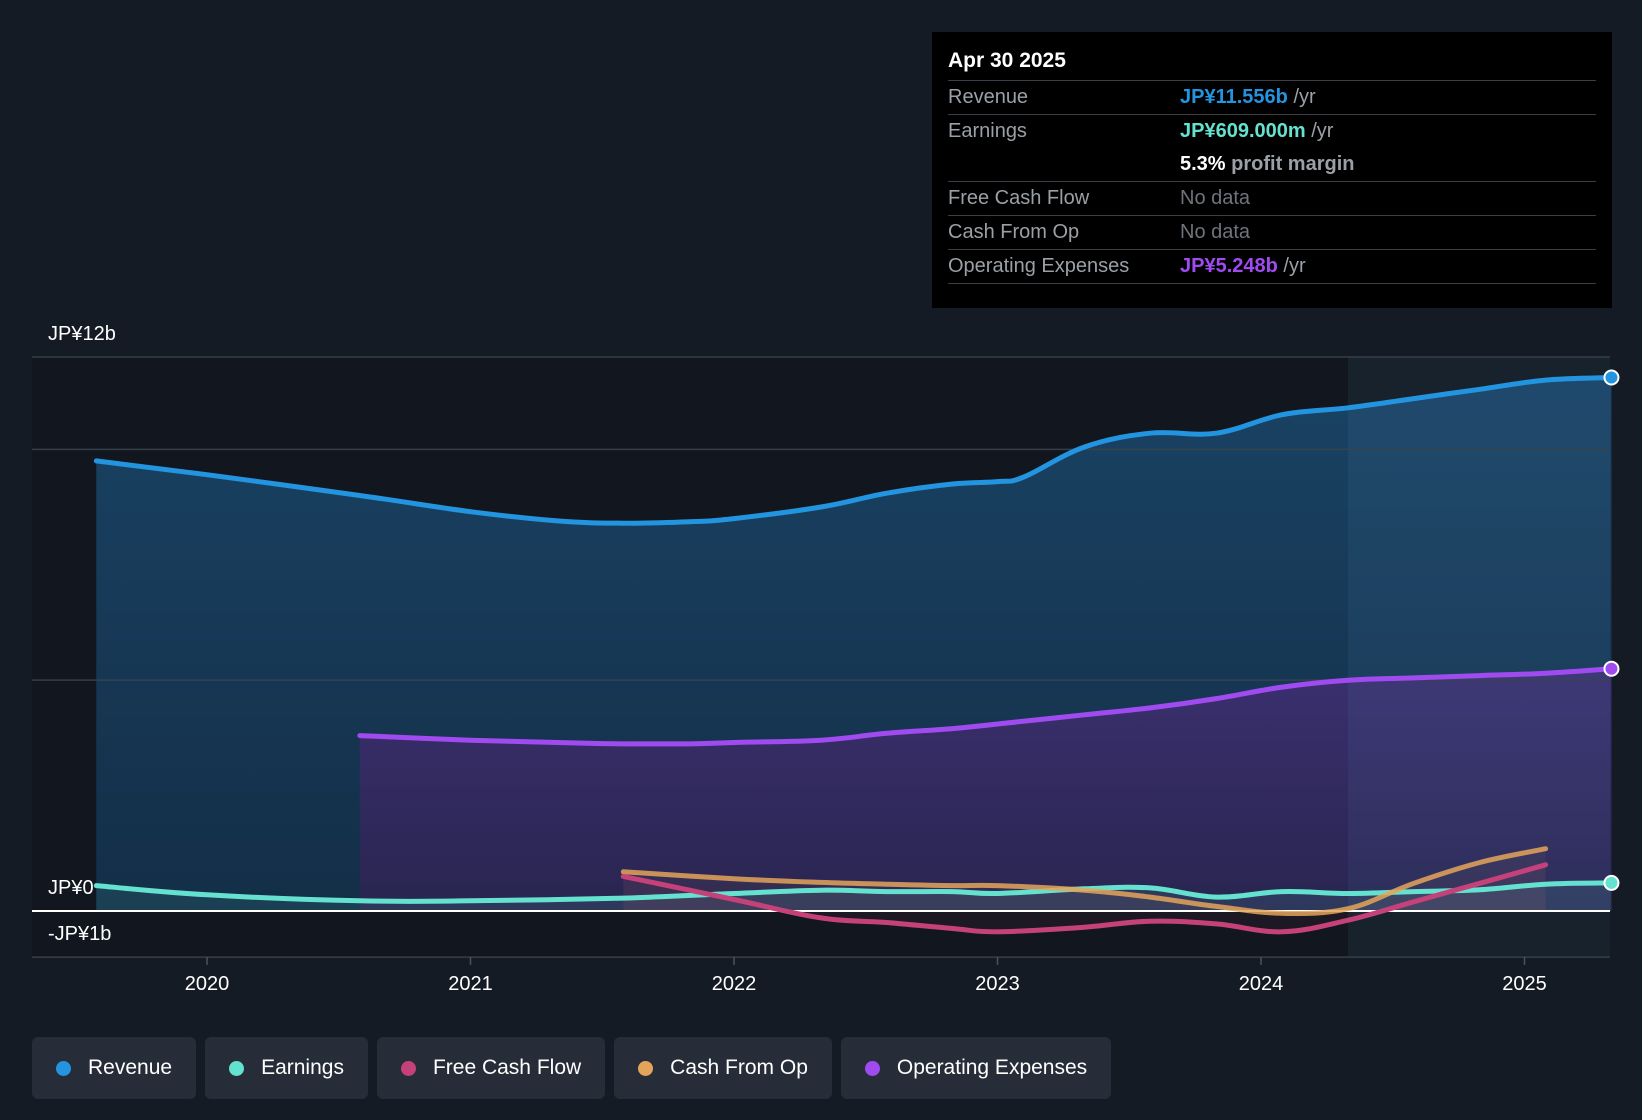 The image size is (1642, 1120). Describe the element at coordinates (1478, 657) in the screenshot. I see `forecast-highlight-region` at that location.